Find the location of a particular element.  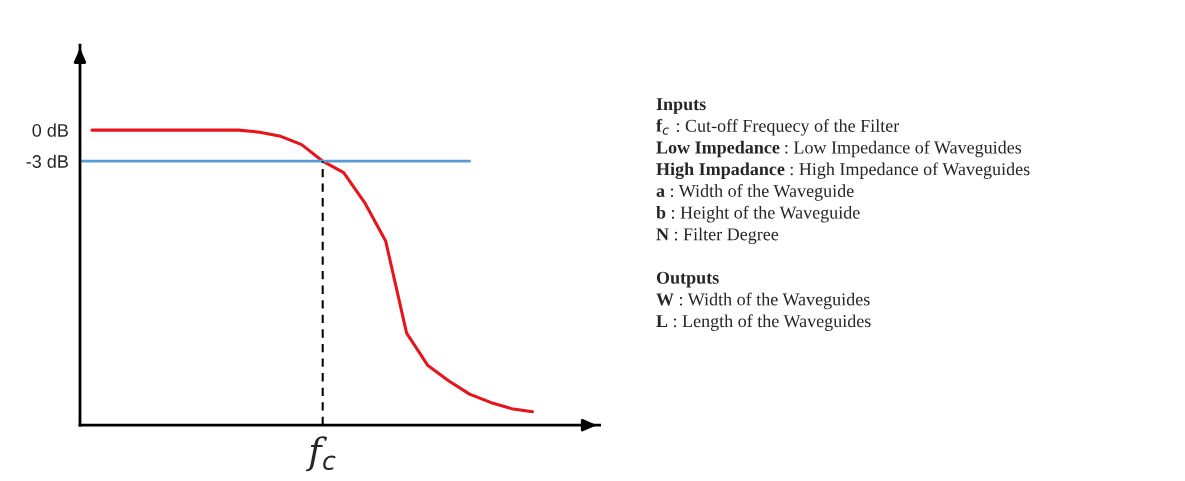

text: L : Length of the Waveguides is located at coordinates (763, 322).